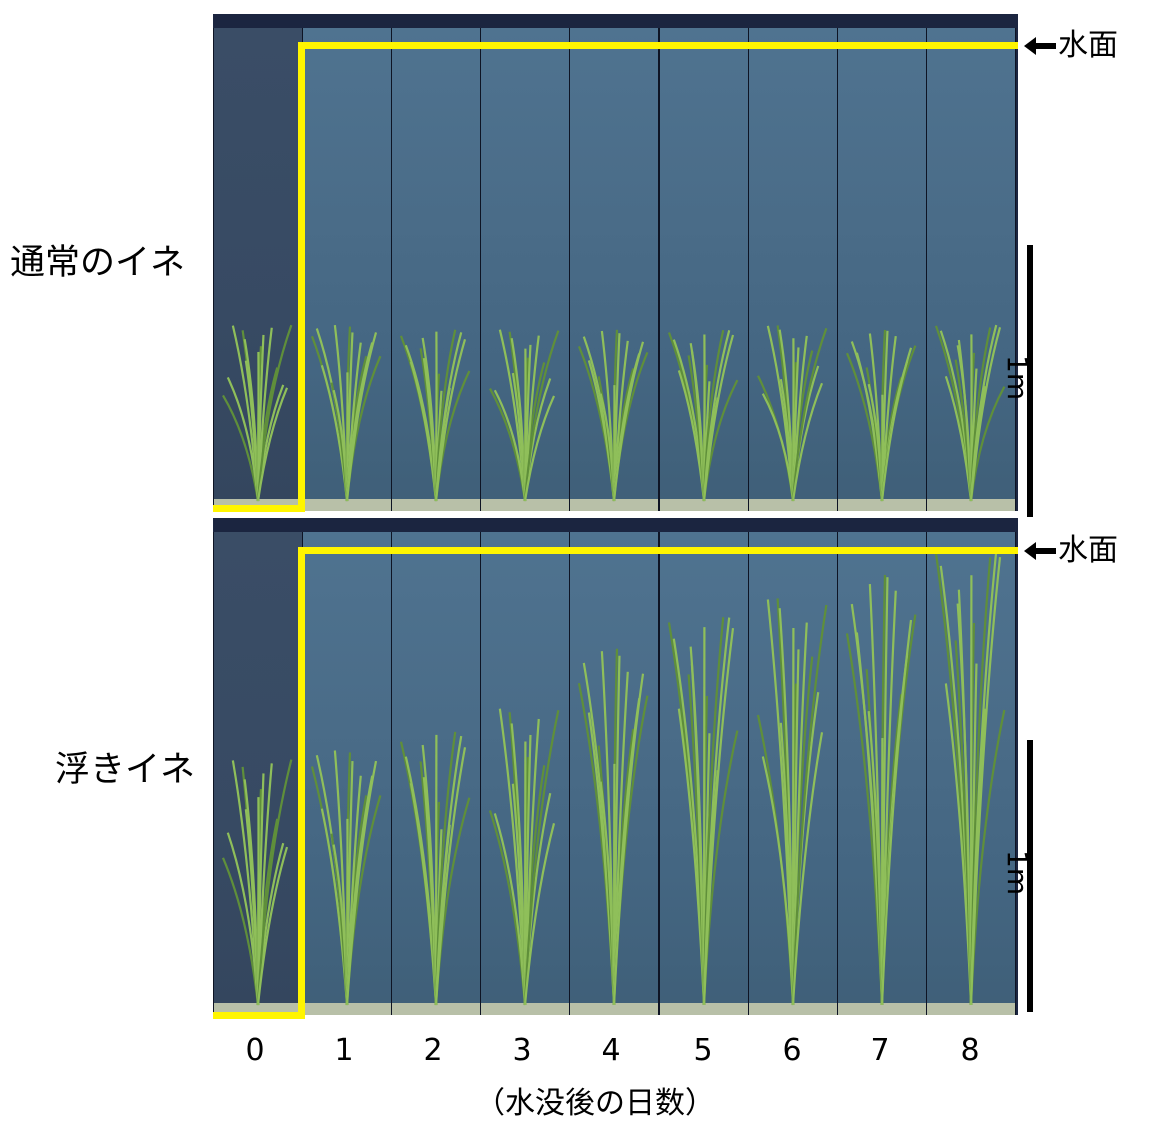 The image size is (1157, 1122). Describe the element at coordinates (433, 1050) in the screenshot. I see `day-label: 2` at that location.